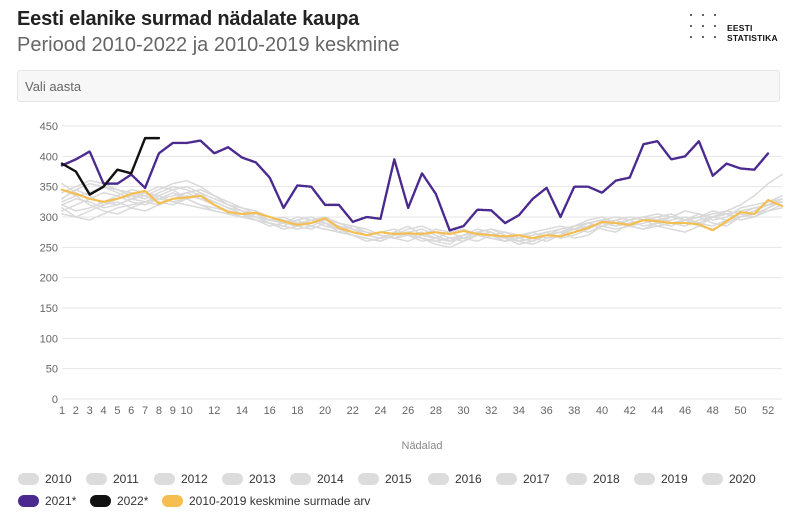  What do you see at coordinates (117, 411) in the screenshot?
I see `x-tick-label: 5` at bounding box center [117, 411].